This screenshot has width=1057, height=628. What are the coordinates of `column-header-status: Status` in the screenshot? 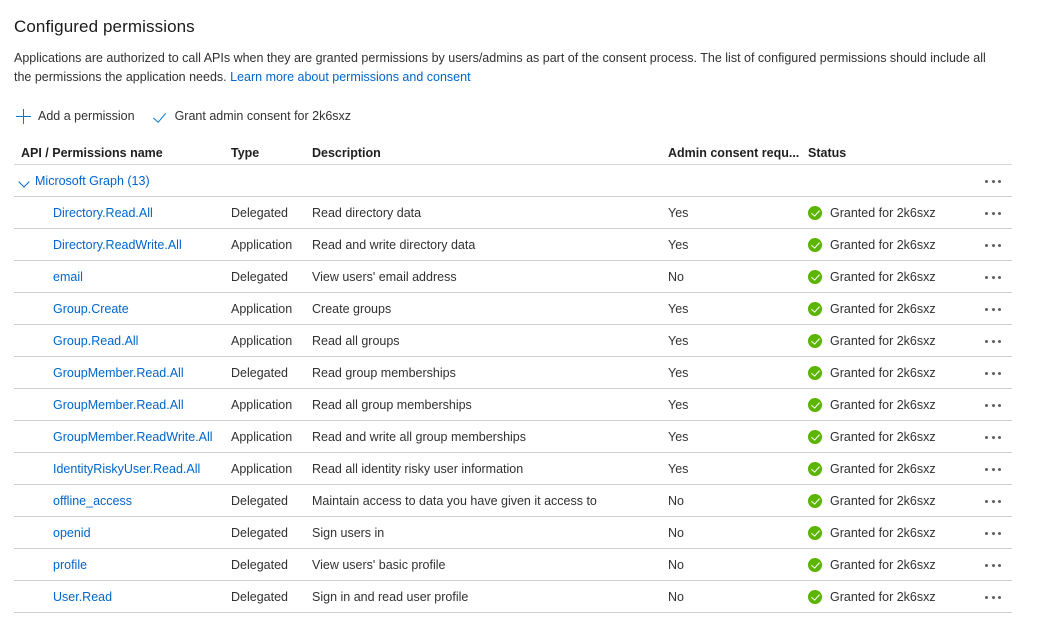 It's located at (827, 152).